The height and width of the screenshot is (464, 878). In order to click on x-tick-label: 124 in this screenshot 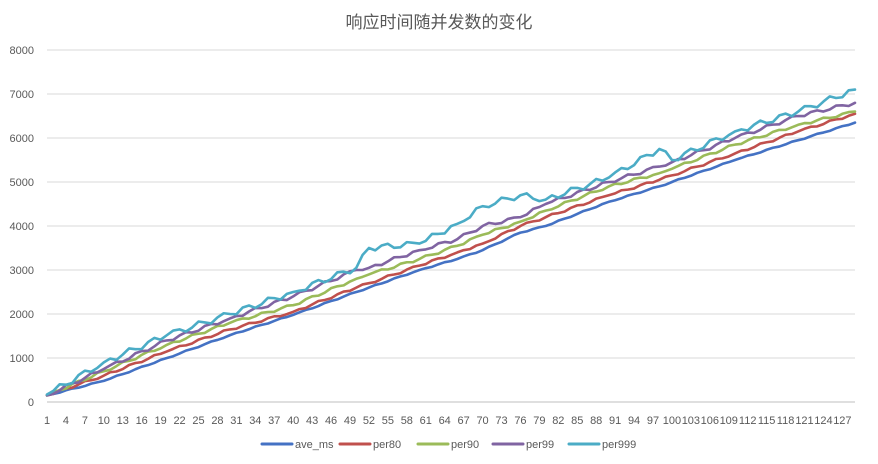, I will do `click(823, 421)`.